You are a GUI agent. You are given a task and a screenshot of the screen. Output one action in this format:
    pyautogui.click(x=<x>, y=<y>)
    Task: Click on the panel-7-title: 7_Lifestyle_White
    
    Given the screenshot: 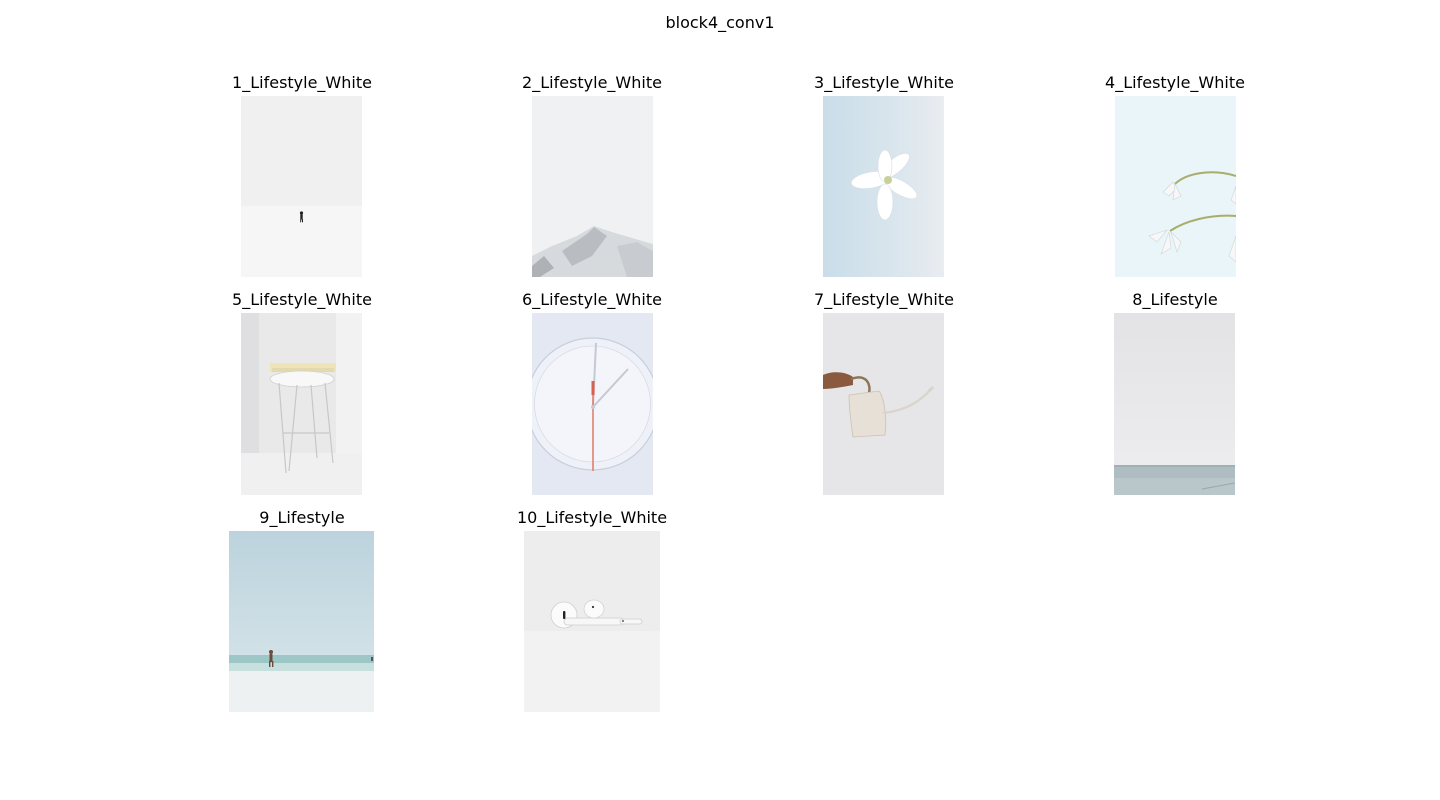 What is the action you would take?
    pyautogui.click(x=884, y=299)
    